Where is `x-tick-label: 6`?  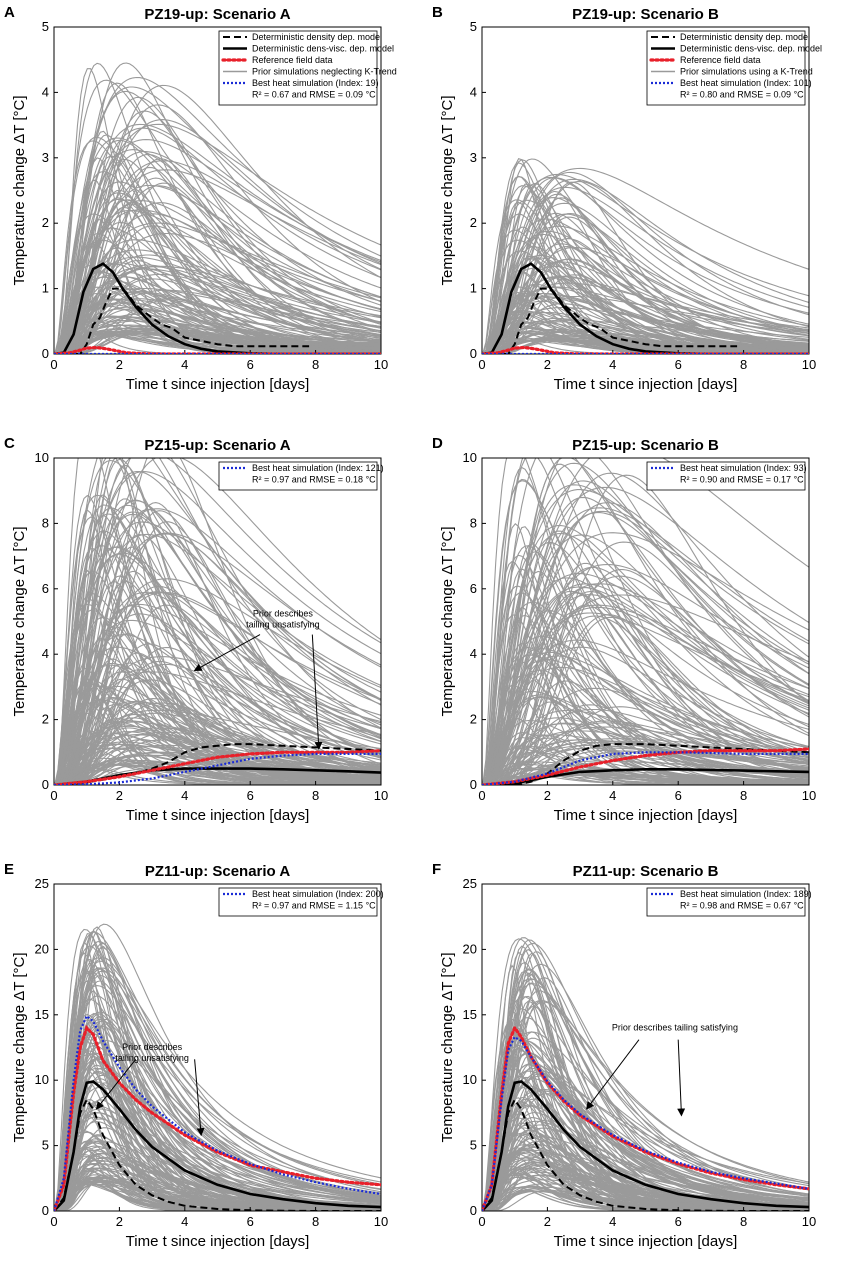
x-tick-label: 6 is located at coordinates (250, 1221).